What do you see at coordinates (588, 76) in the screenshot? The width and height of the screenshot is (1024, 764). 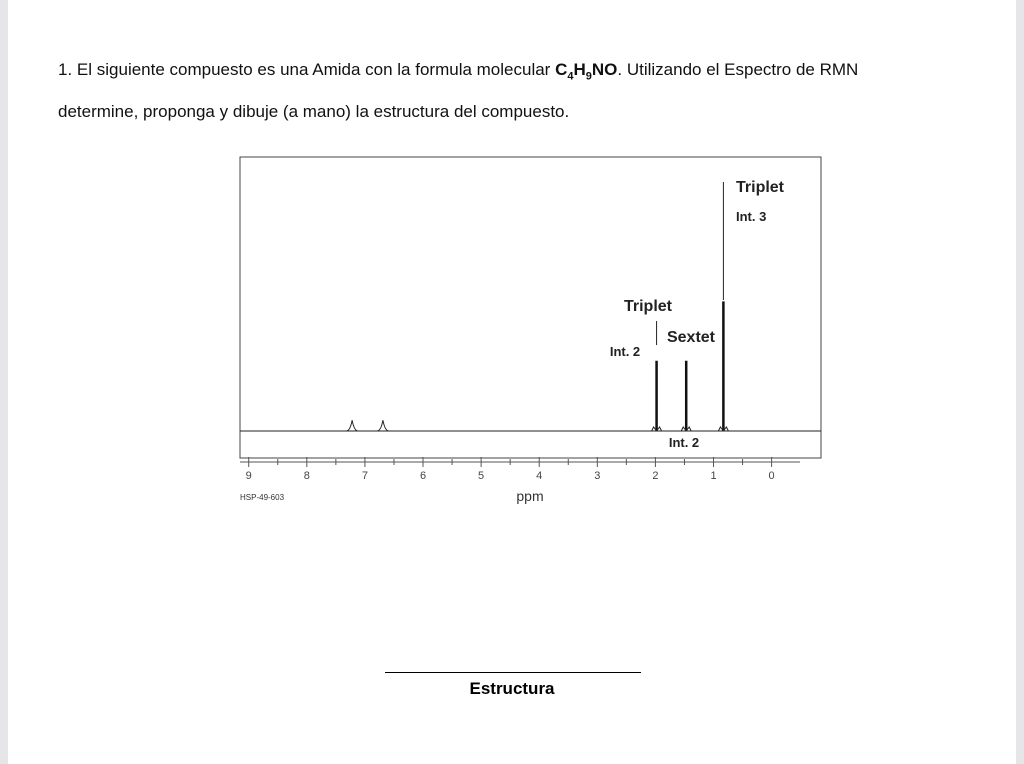 I see `formula-count: 9` at bounding box center [588, 76].